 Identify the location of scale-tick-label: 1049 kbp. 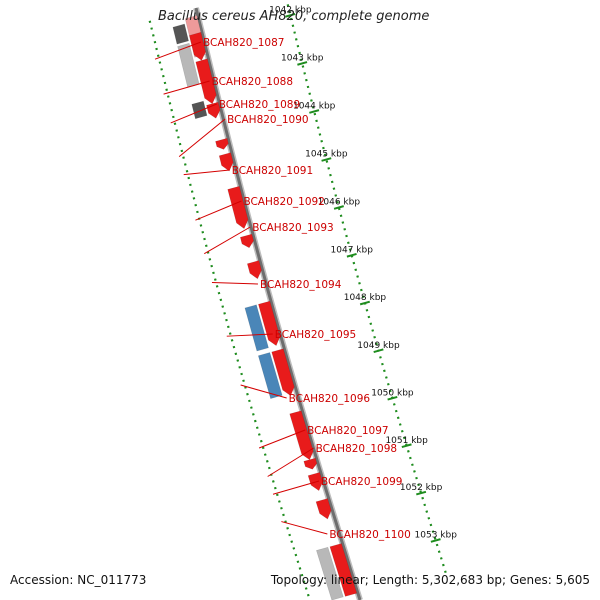
(378, 346).